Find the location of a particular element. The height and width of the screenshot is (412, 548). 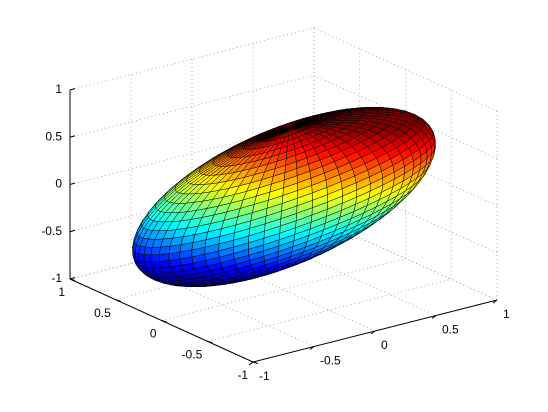

z-tick-label: -0.5 is located at coordinates (51, 231).